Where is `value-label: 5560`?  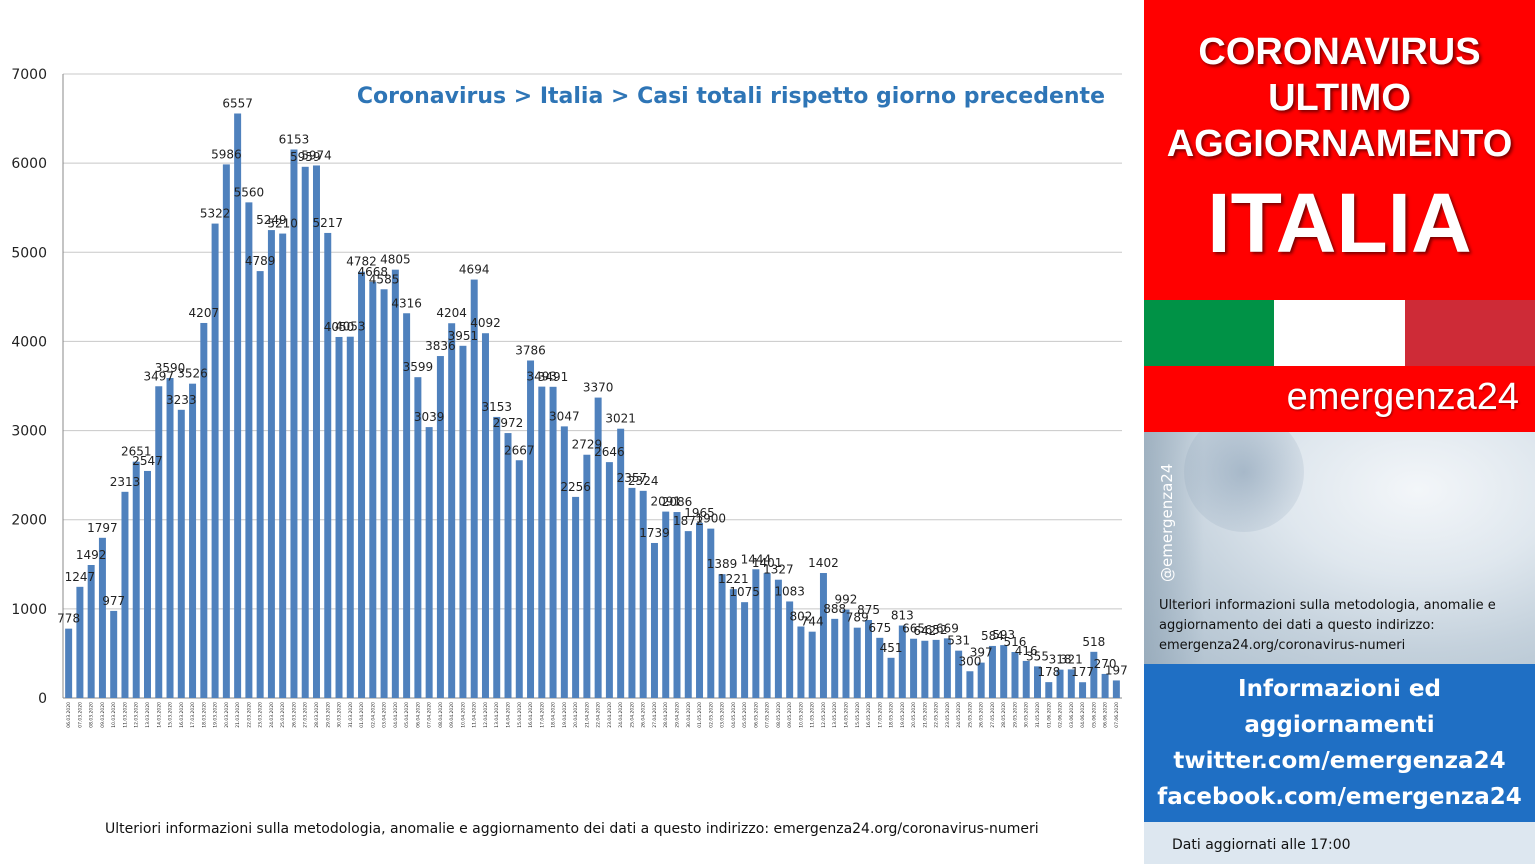 value-label: 5560 is located at coordinates (249, 192).